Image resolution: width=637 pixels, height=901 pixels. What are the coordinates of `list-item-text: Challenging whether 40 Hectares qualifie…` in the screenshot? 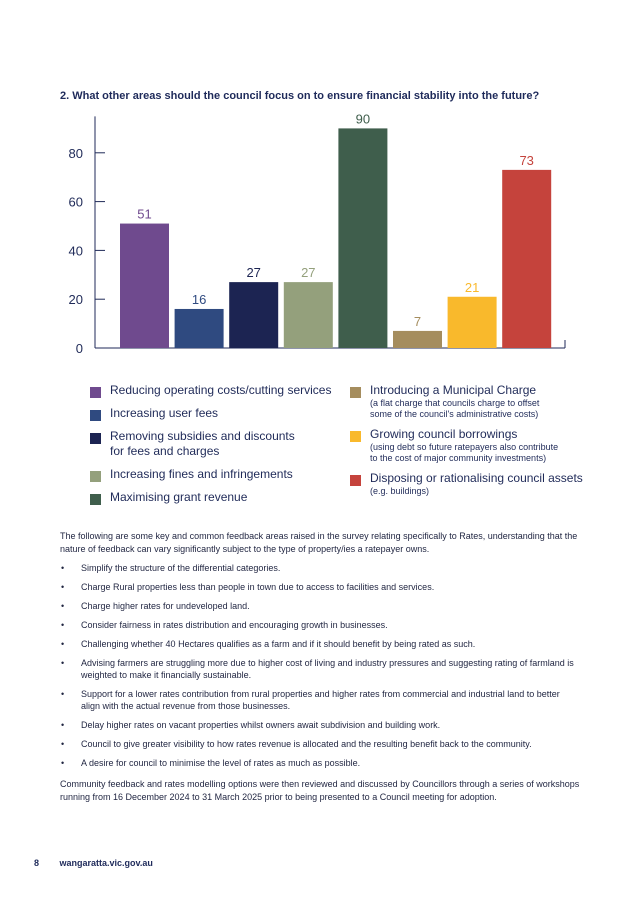 It's located at (278, 644).